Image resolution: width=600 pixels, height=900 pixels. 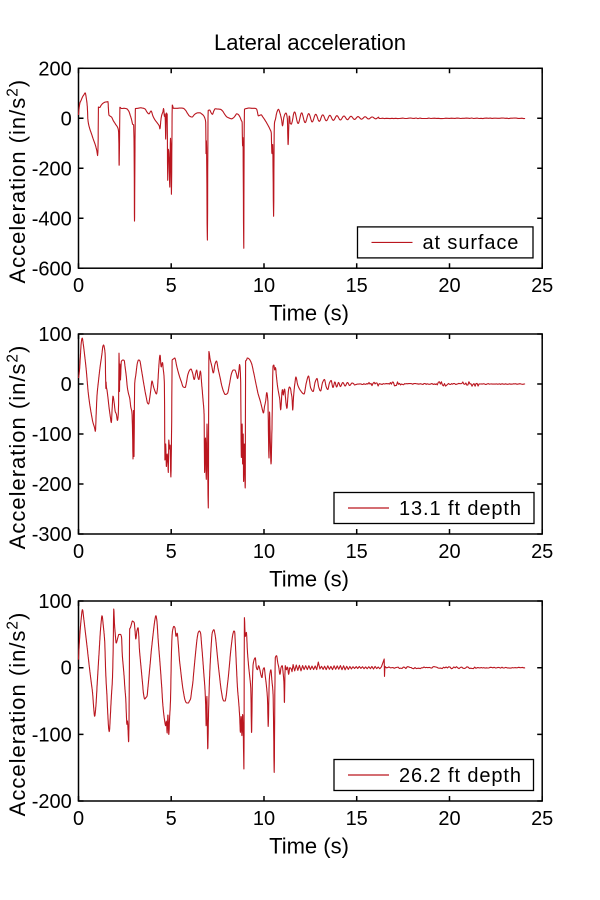 I want to click on svg-text: -300, so click(x=52, y=535).